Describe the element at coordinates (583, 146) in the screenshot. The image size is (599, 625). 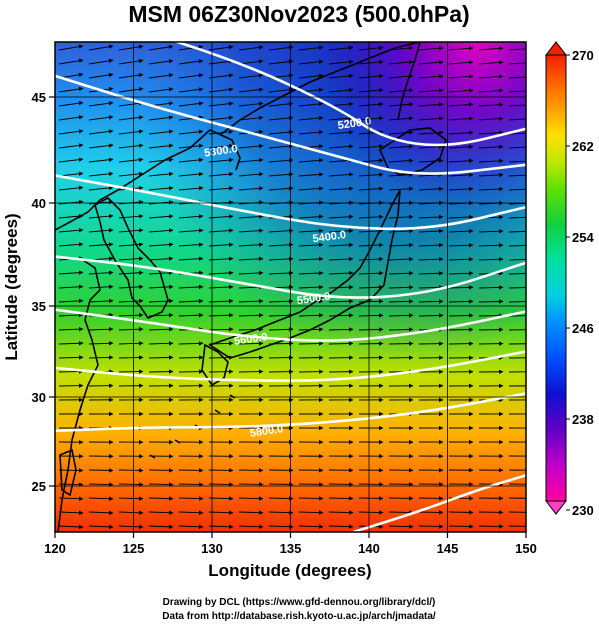
I see `colorbar-tick-label: 262` at that location.